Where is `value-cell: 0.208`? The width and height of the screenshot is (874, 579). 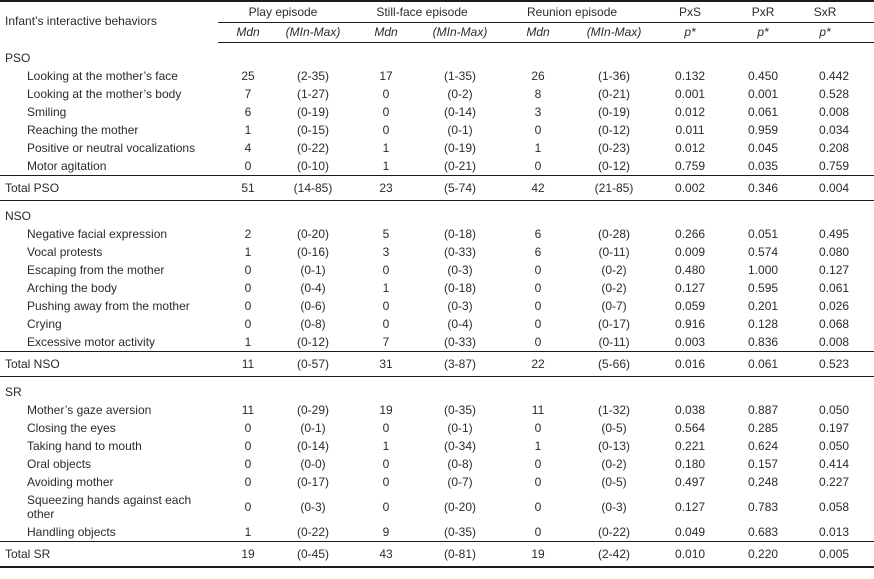
value-cell: 0.208 is located at coordinates (834, 148).